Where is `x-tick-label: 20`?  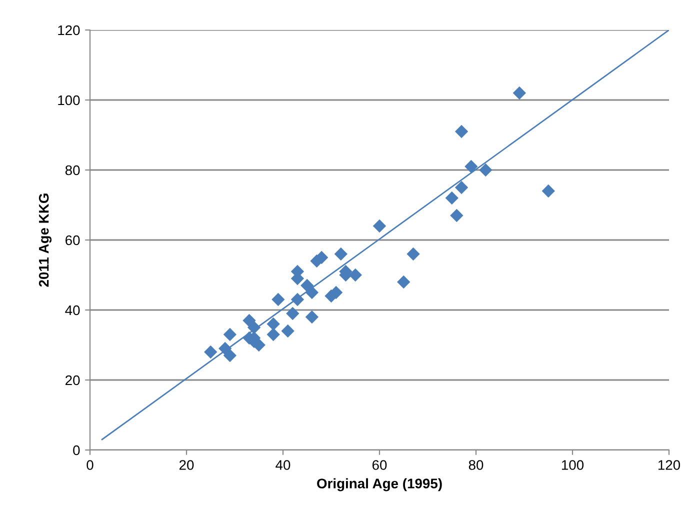 x-tick-label: 20 is located at coordinates (186, 465).